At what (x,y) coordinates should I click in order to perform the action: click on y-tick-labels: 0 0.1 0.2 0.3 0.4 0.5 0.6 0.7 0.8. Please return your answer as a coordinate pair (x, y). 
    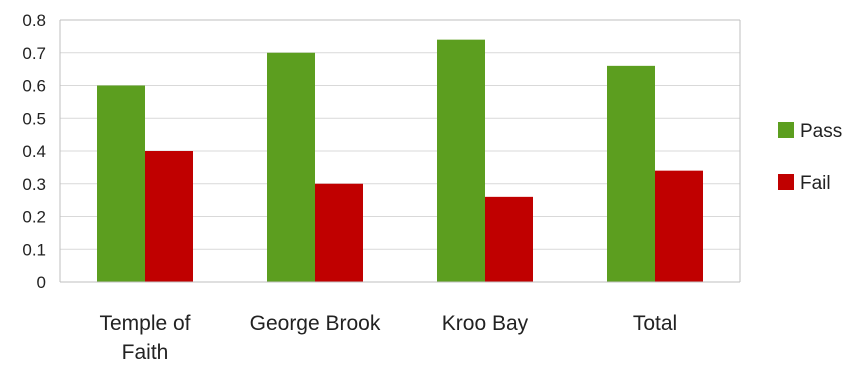
    Looking at the image, I should click on (34, 151).